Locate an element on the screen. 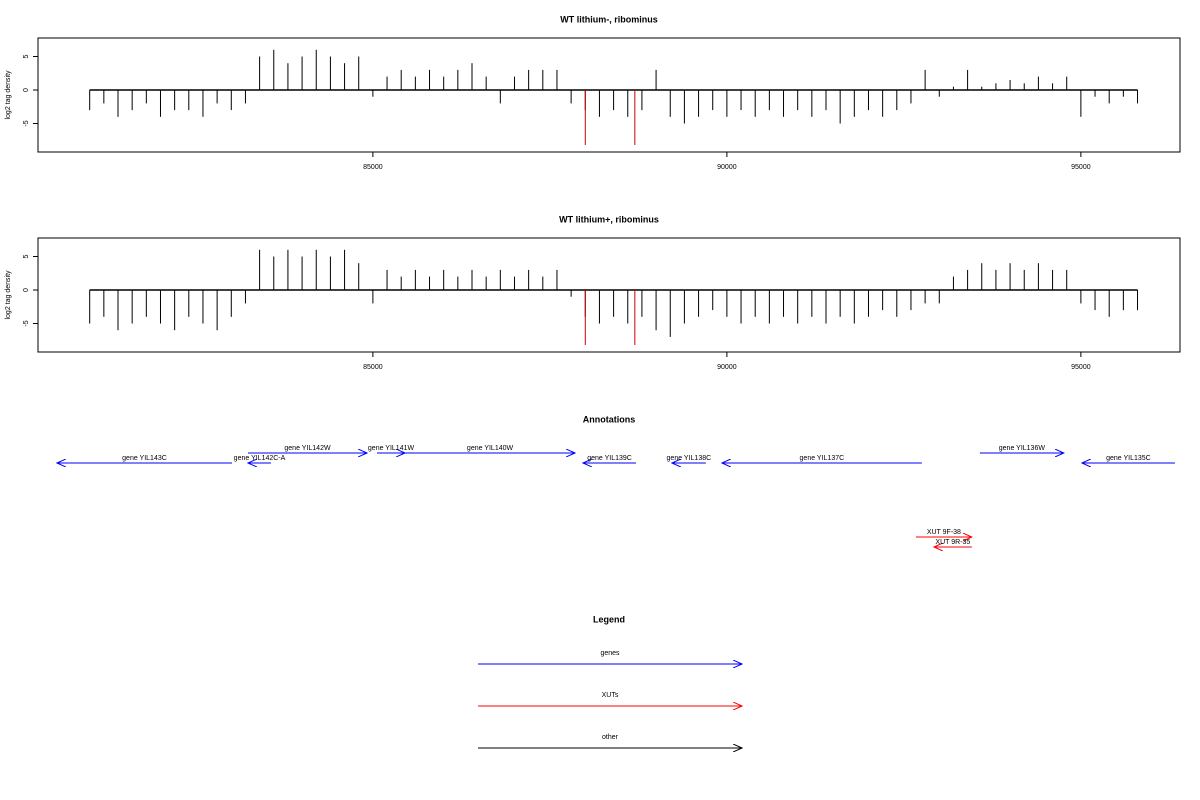 This screenshot has width=1200, height=800. feature-label: gene YIL137C is located at coordinates (822, 458).